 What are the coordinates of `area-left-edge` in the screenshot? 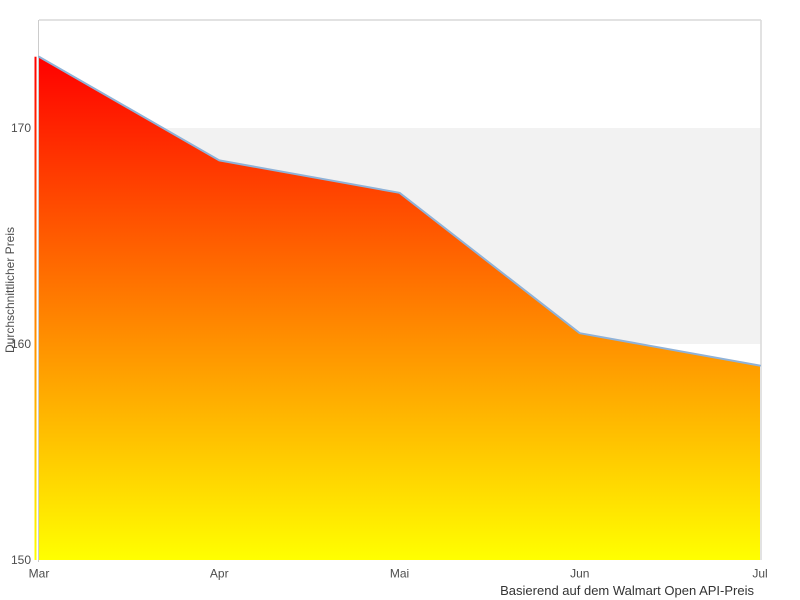 It's located at (35, 308).